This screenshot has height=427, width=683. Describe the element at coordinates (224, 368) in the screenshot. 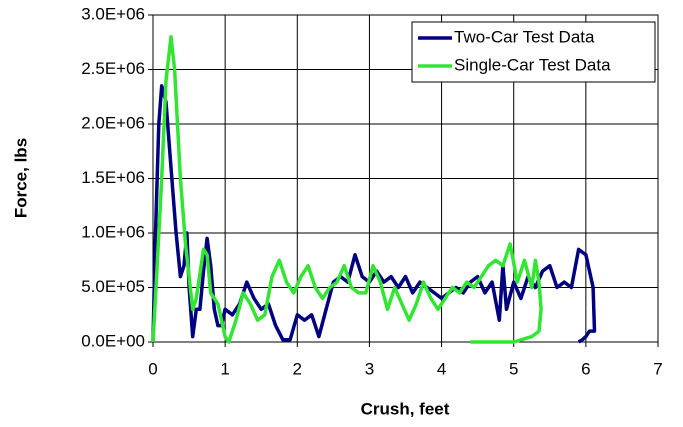

I see `x-tick-label: 1` at that location.